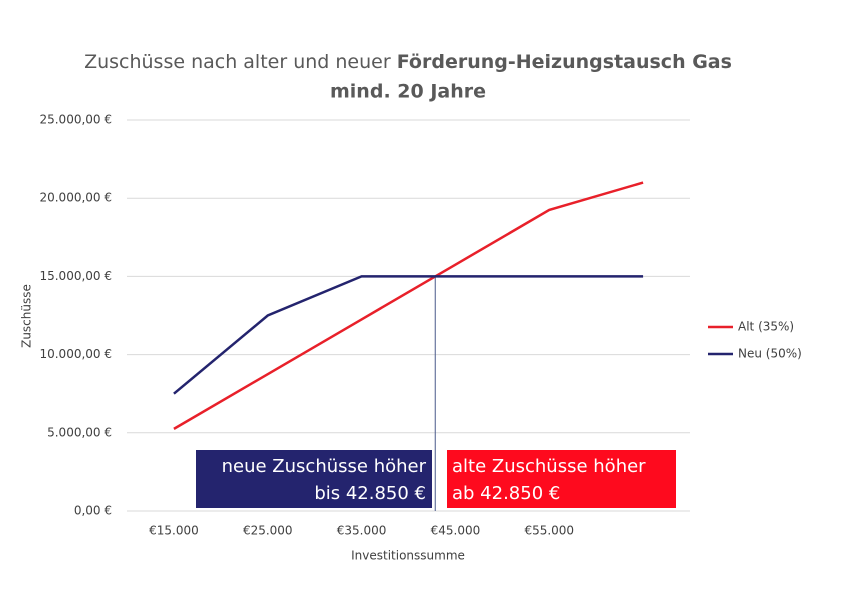 The image size is (863, 601). Describe the element at coordinates (506, 493) in the screenshot. I see `annotation-text: ab 42.850 €` at that location.